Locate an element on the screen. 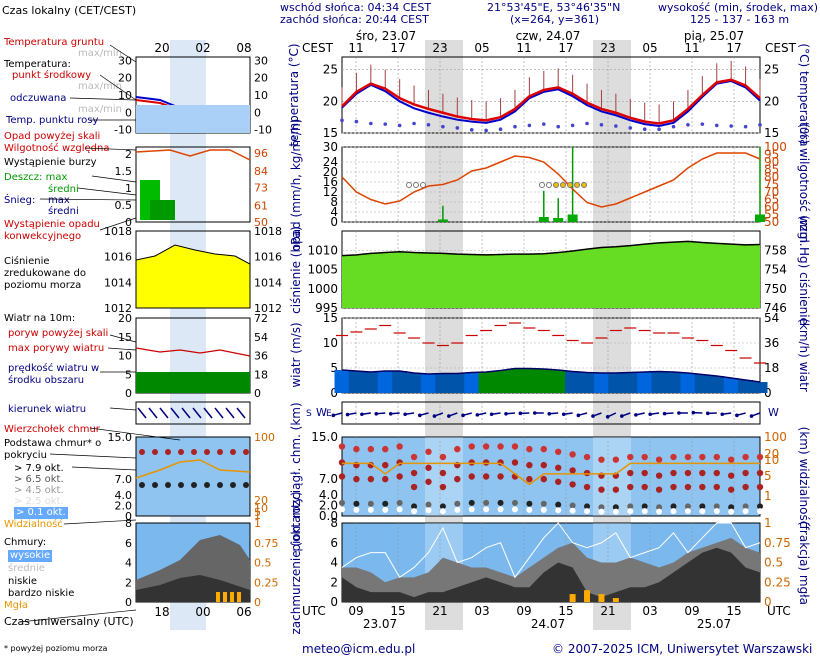  cloudbase-tick-left: 15.0 is located at coordinates (324, 437).